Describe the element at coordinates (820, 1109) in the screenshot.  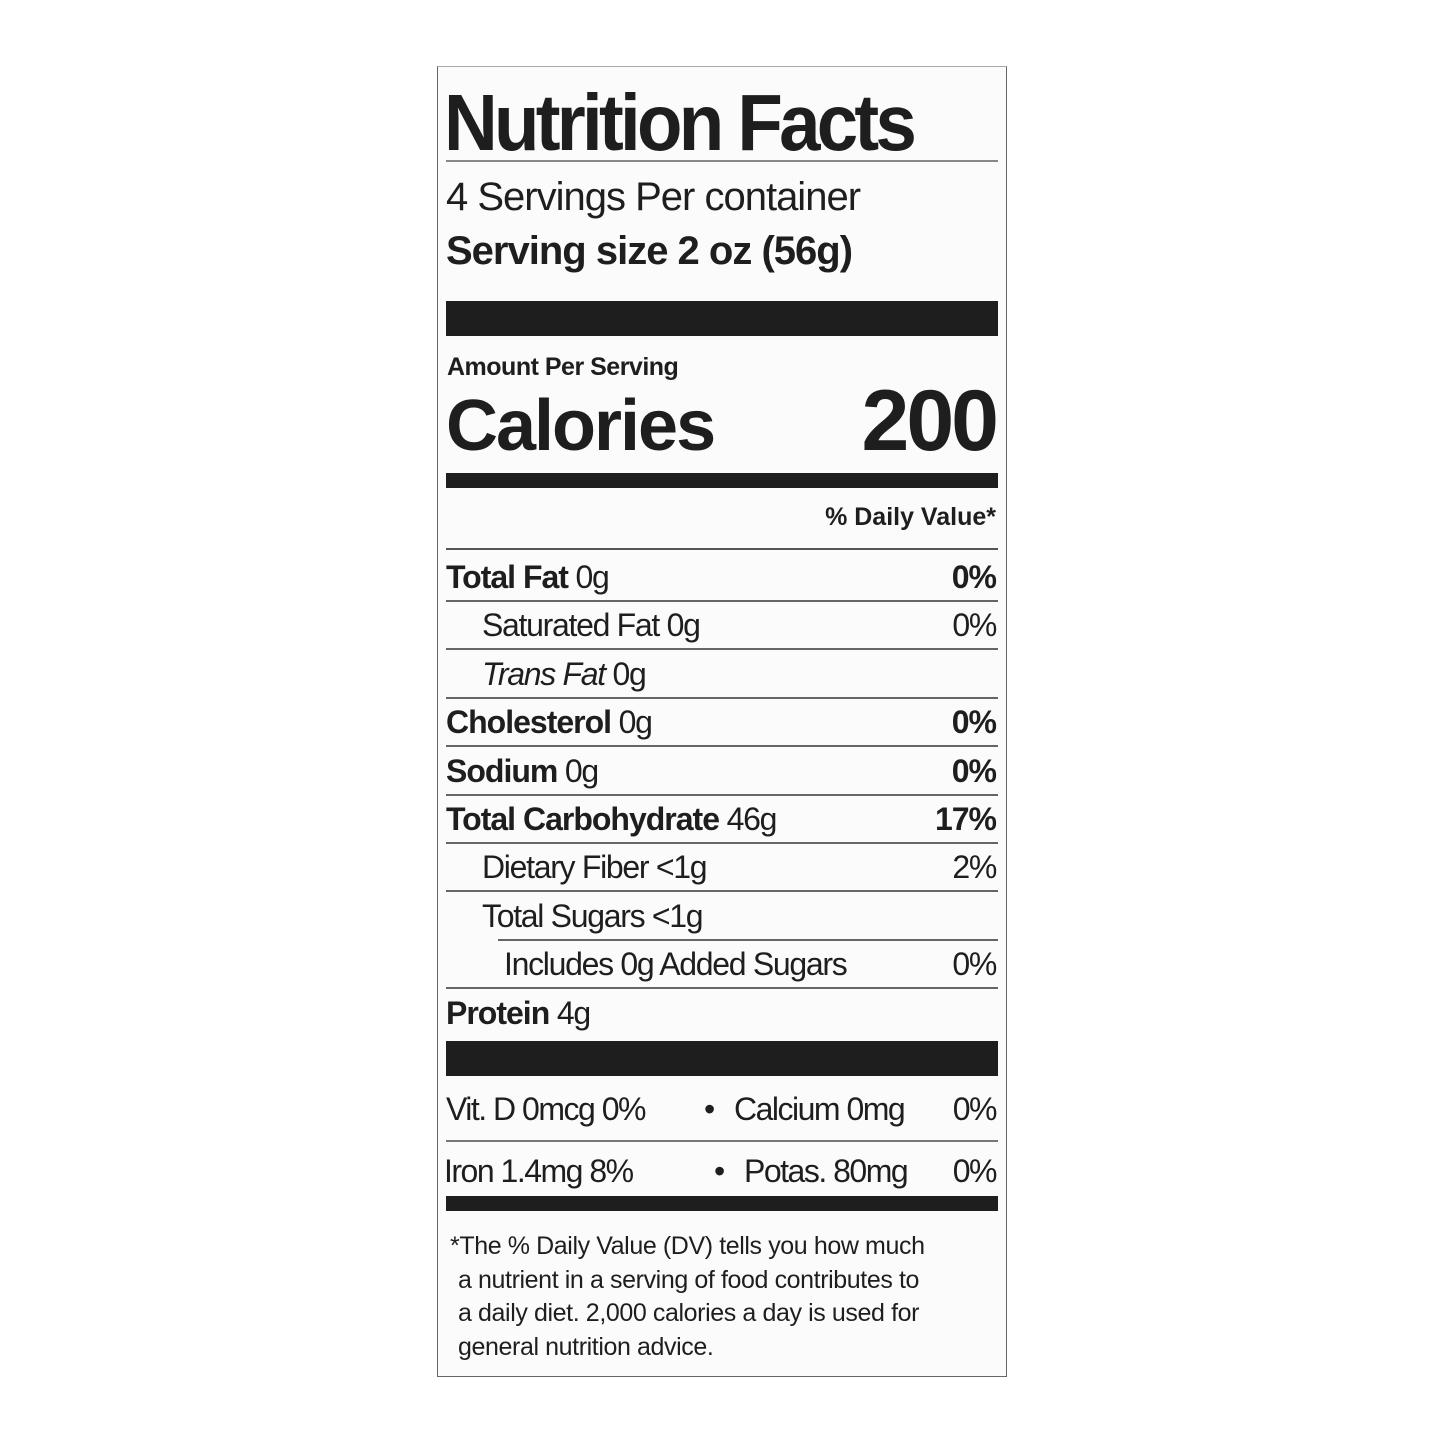
I see `vitamin-right: Calcium 0mg` at that location.